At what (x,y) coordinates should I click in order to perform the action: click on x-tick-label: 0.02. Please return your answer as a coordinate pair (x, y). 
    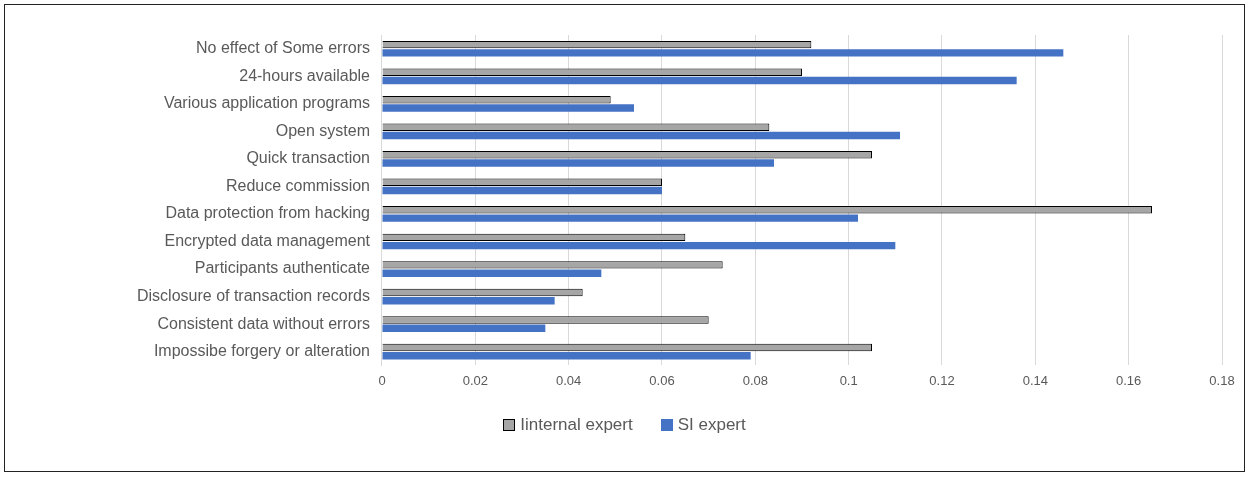
    Looking at the image, I should click on (475, 380).